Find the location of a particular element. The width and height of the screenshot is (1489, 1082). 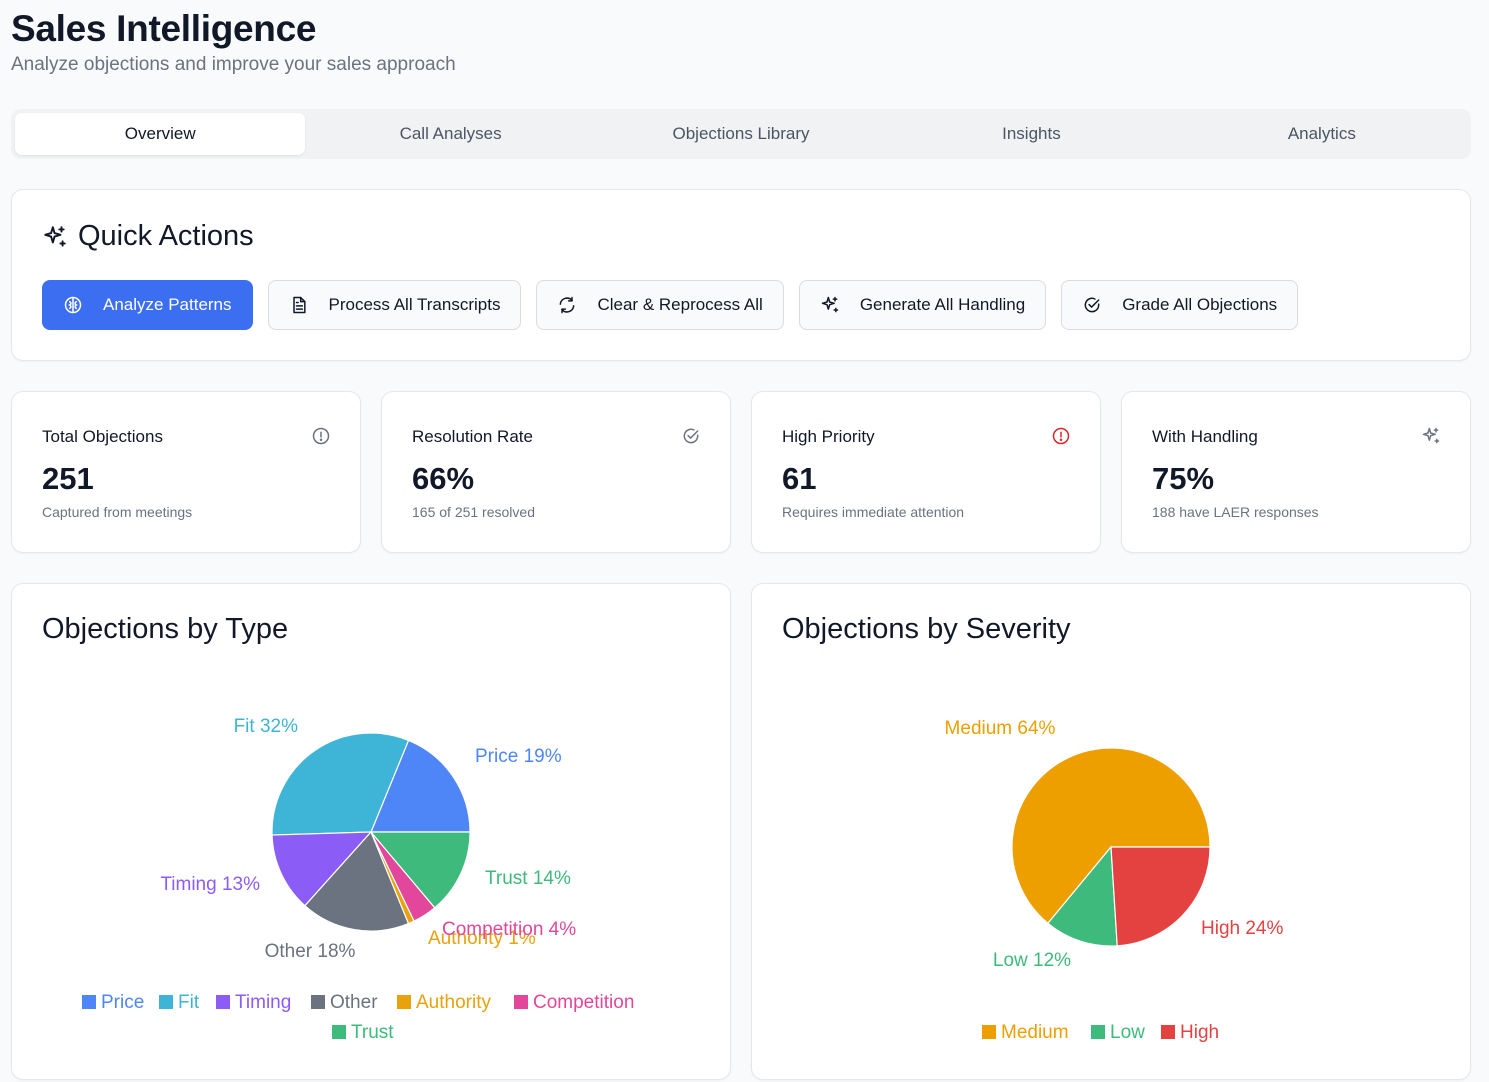

pie-slice-medium is located at coordinates (1111, 836).